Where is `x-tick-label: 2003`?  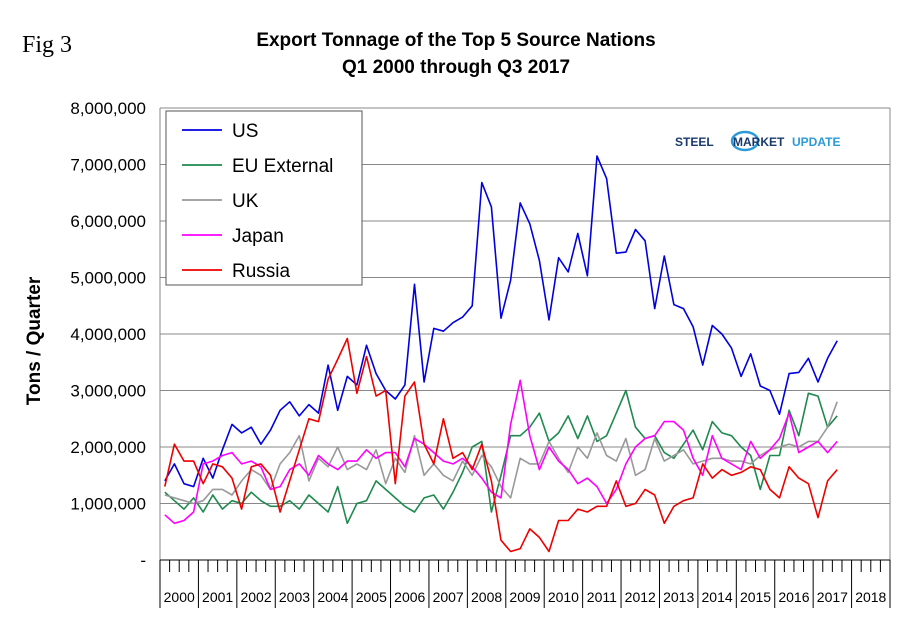 x-tick-label: 2003 is located at coordinates (294, 597).